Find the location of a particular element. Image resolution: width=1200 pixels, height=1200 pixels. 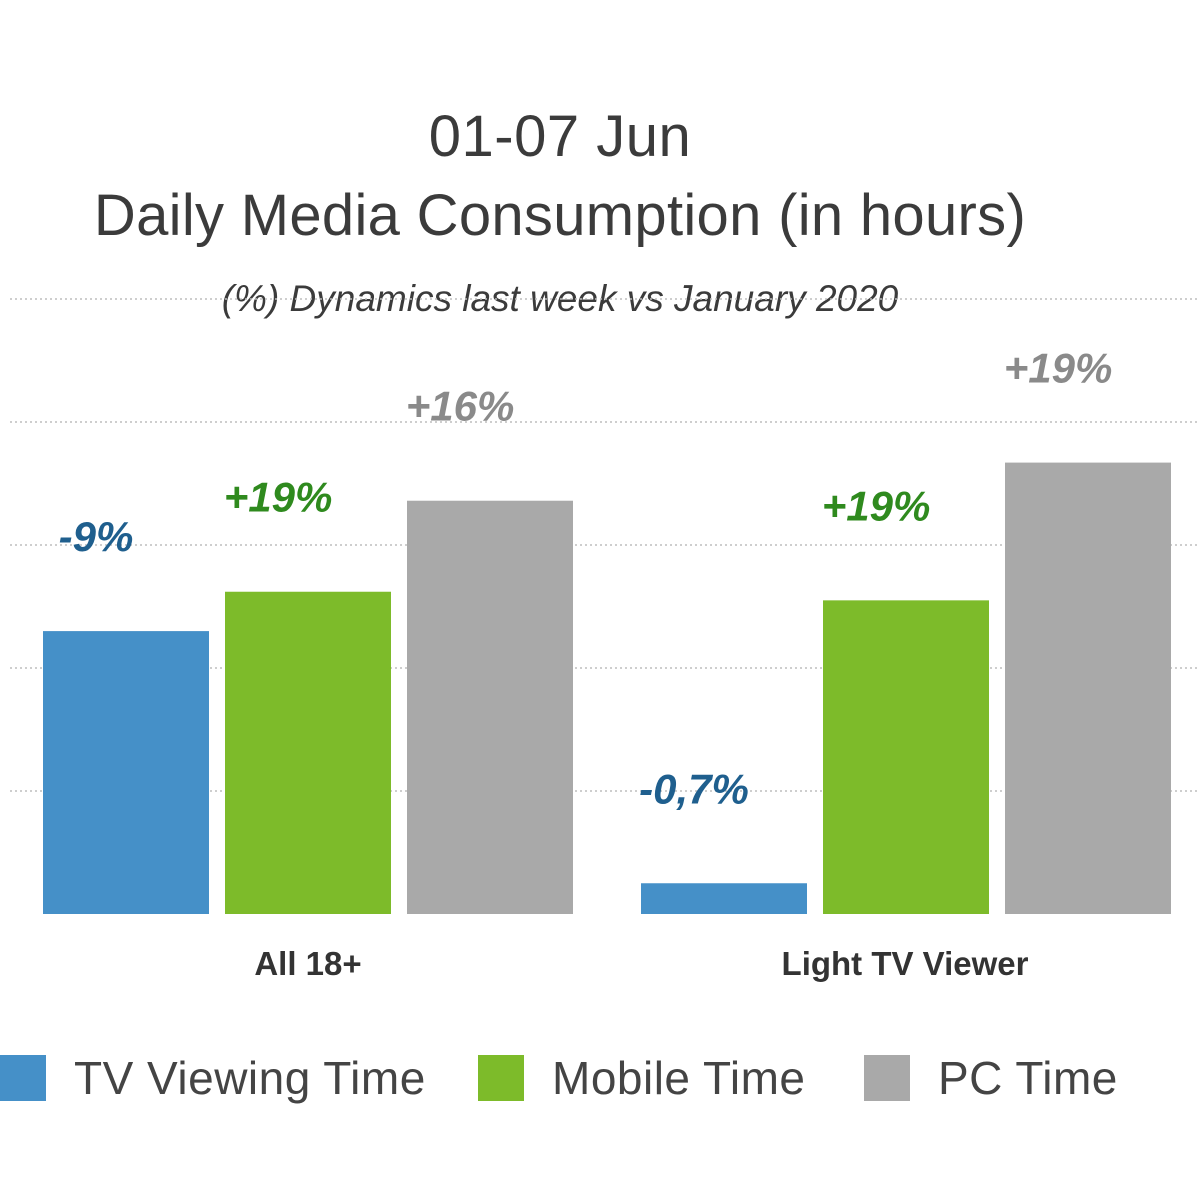

legend-swatch-tv is located at coordinates (23, 1078).